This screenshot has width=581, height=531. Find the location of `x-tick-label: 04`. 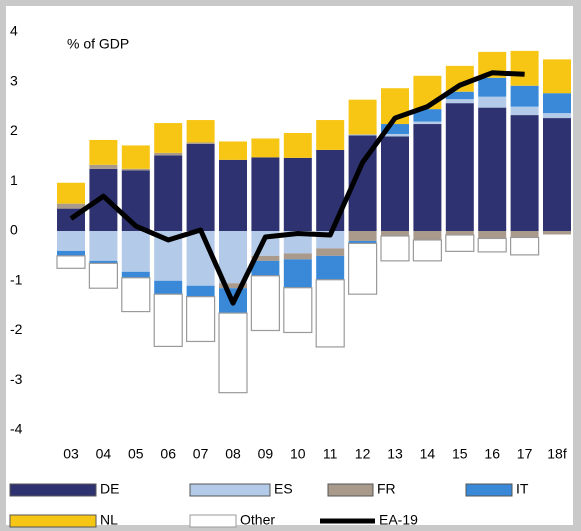

x-tick-label: 04 is located at coordinates (104, 454).